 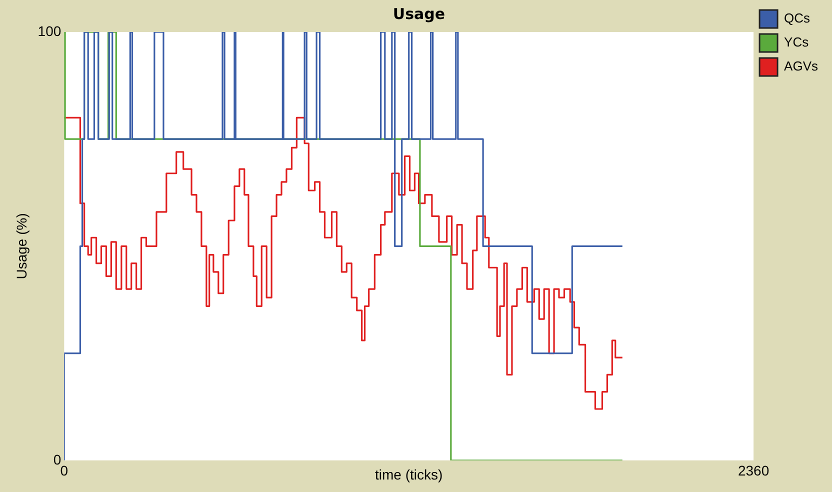 I want to click on legend-label: QCs, so click(x=797, y=18).